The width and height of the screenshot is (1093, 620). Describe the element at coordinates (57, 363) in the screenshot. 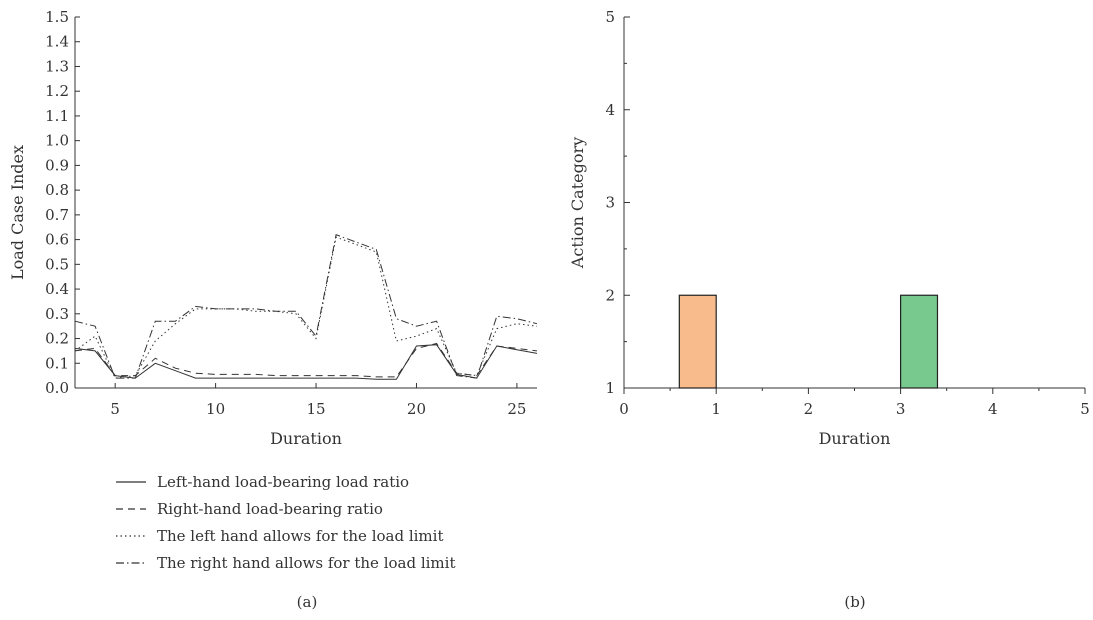

I see `y-tick-label-a: 0.1` at that location.